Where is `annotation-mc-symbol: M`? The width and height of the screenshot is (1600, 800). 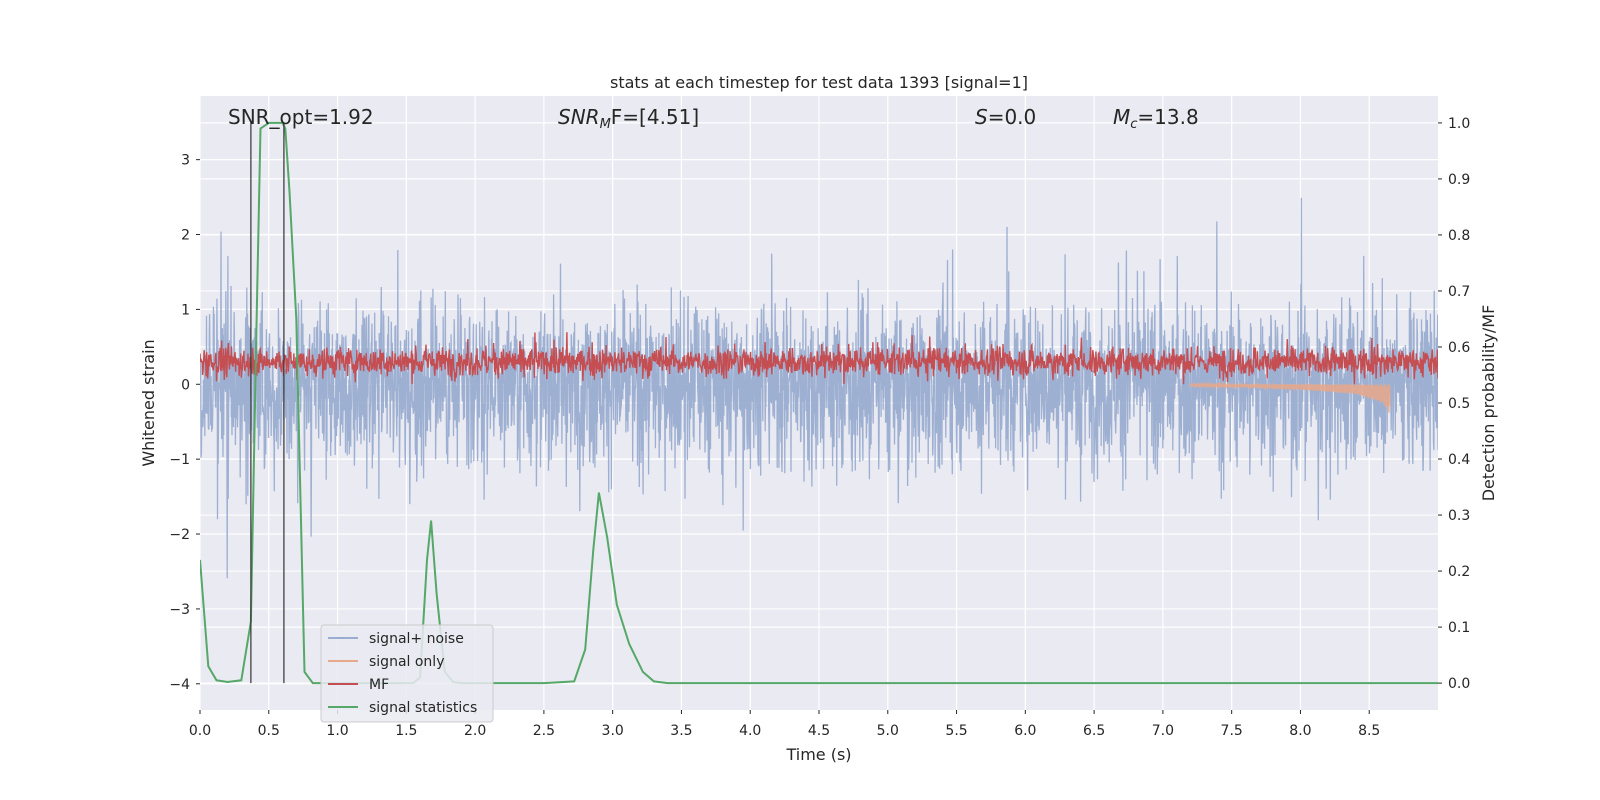
annotation-mc-symbol: M is located at coordinates (1121, 117).